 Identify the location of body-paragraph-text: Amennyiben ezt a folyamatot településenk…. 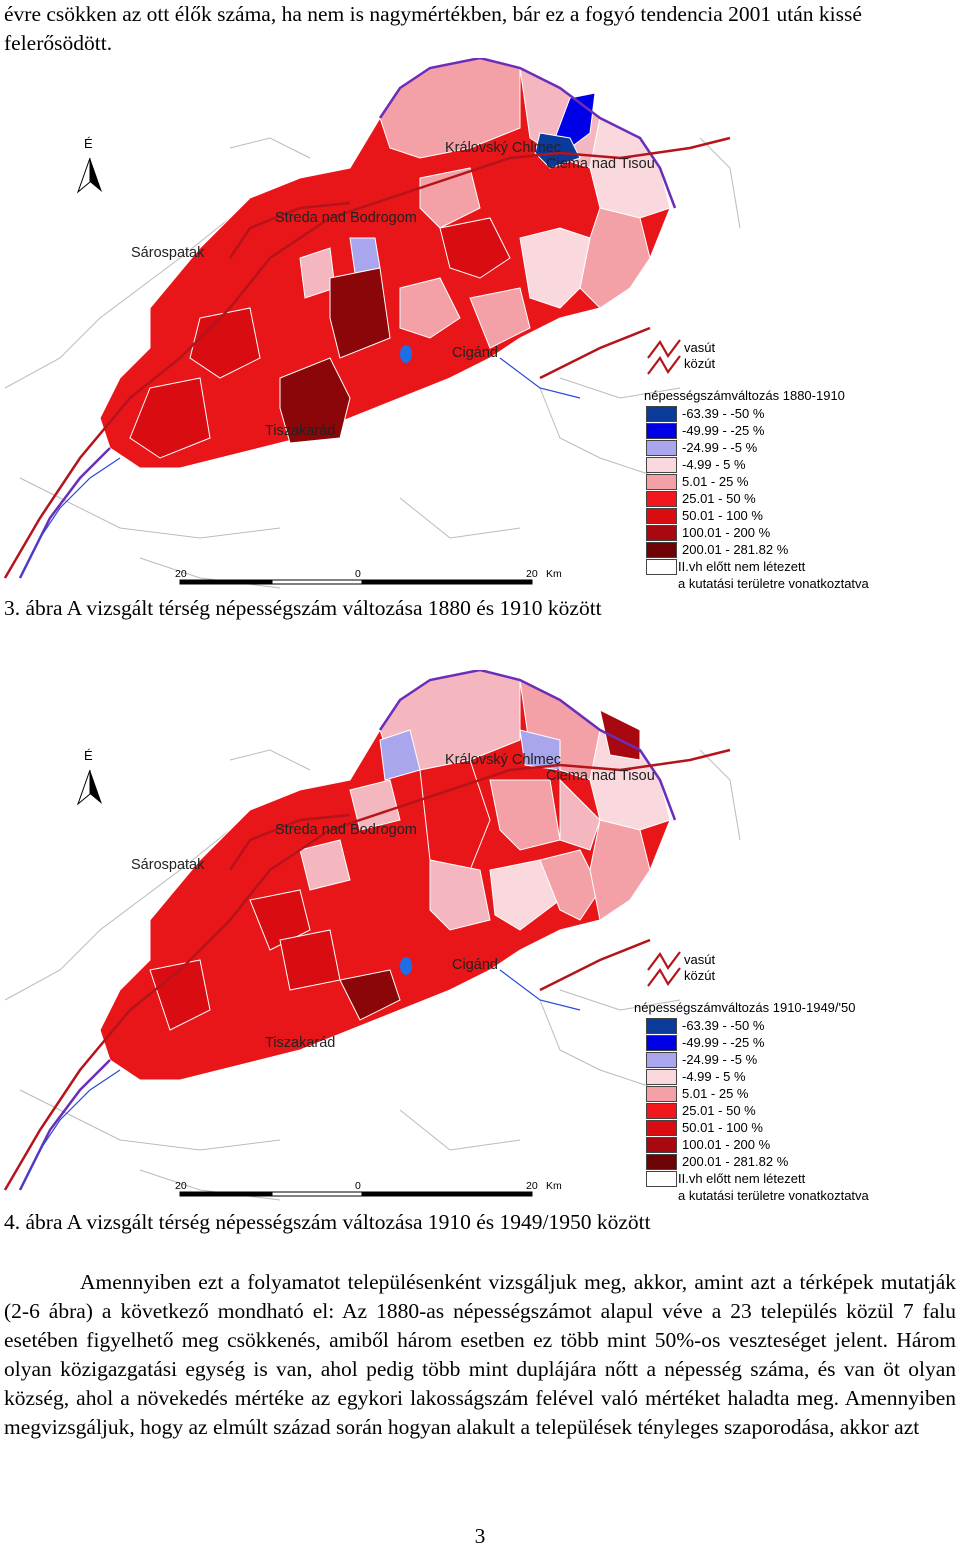
(480, 1354).